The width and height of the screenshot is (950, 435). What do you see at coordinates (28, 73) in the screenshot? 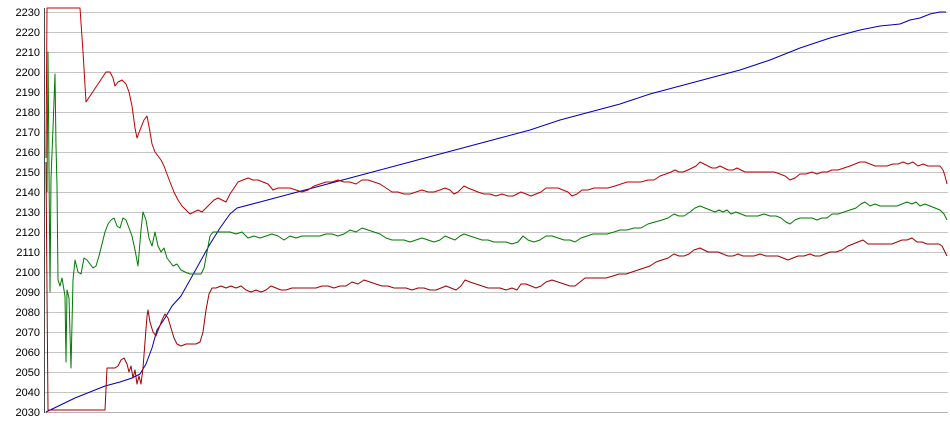
I see `y-tick-label: 2200` at bounding box center [28, 73].